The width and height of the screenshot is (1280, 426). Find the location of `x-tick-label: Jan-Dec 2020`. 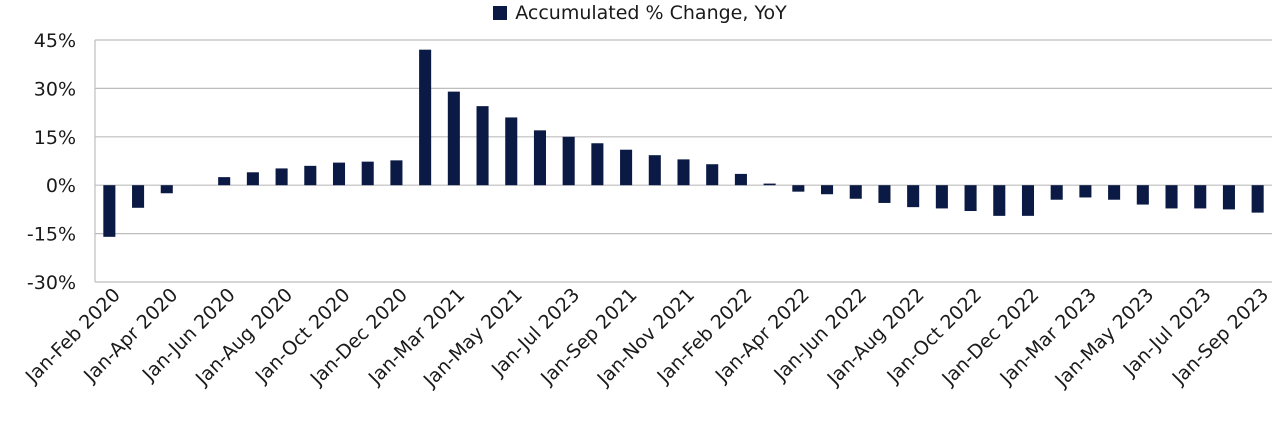

x-tick-label: Jan-Dec 2020 is located at coordinates (359, 337).